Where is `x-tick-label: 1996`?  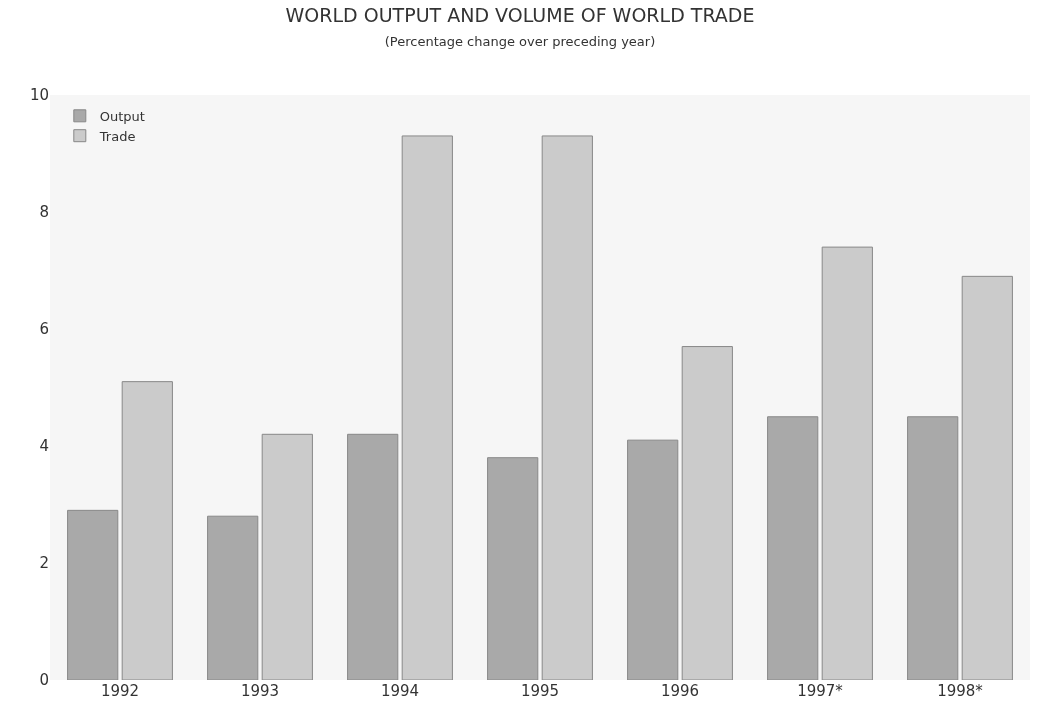 x-tick-label: 1996 is located at coordinates (680, 691).